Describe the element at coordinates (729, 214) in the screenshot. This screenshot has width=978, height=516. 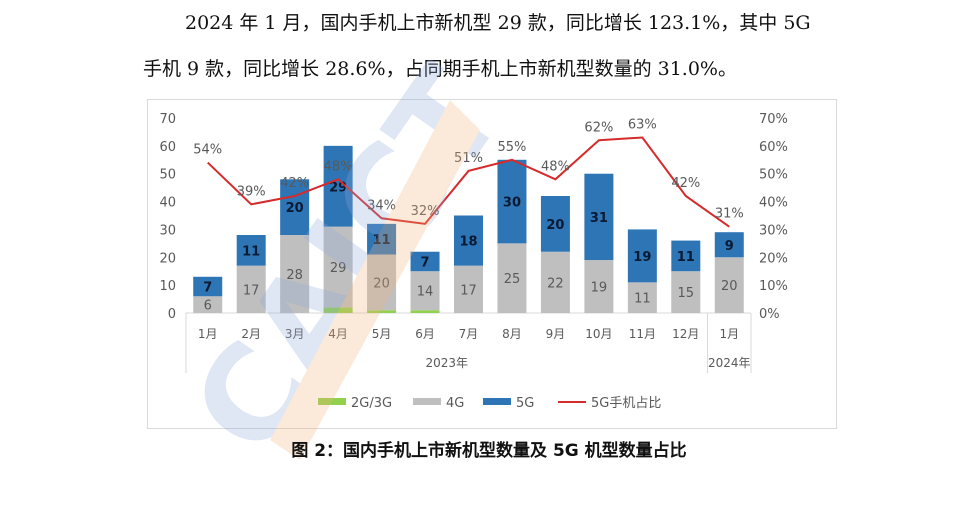
I see `line-data-label: 31%` at that location.